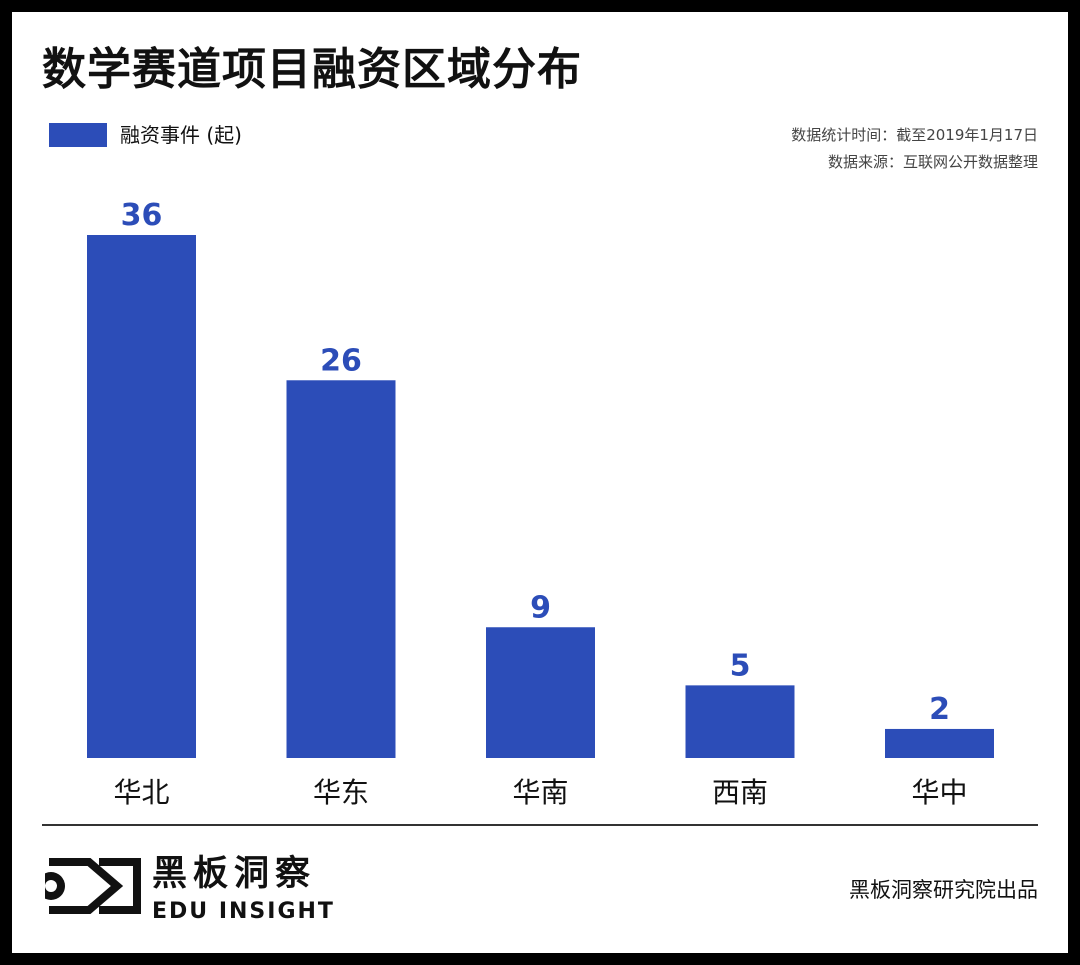 The image size is (1080, 965). Describe the element at coordinates (540, 825) in the screenshot. I see `divider` at that location.